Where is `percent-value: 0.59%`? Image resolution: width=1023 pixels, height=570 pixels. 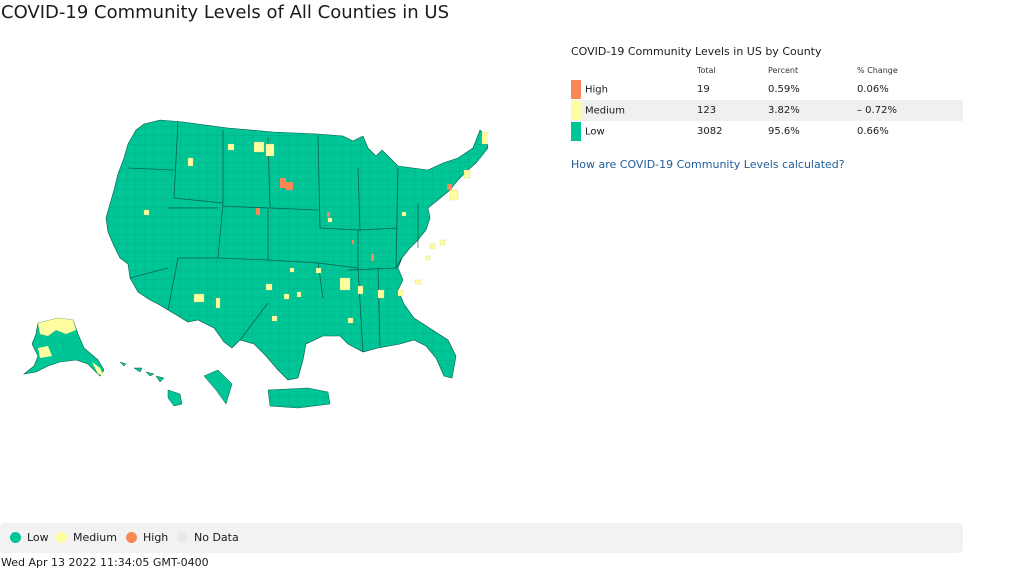
percent-value: 0.59% is located at coordinates (784, 89).